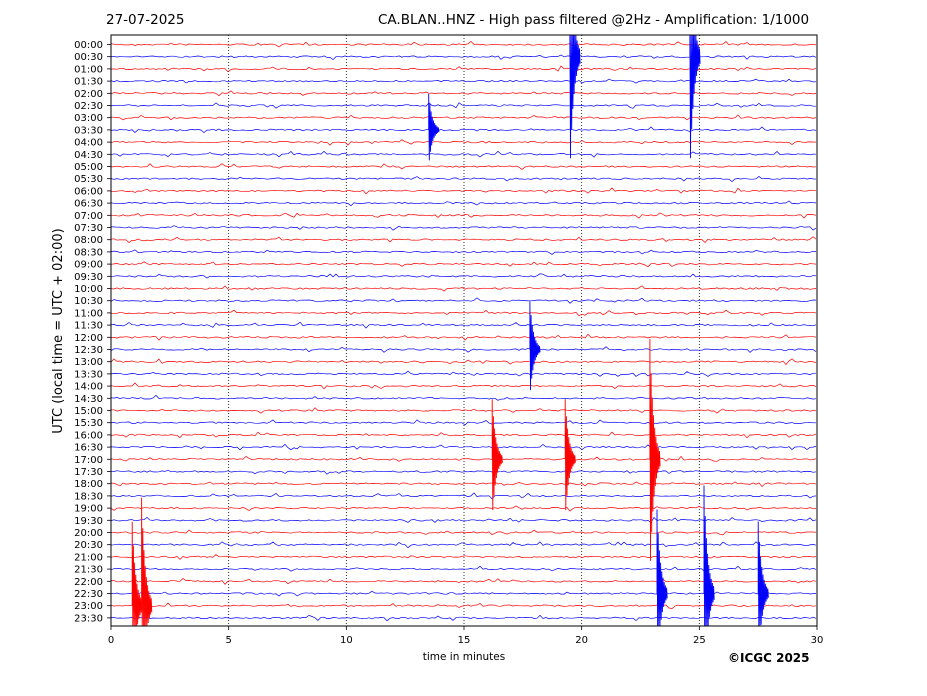  What do you see at coordinates (88, 582) in the screenshot?
I see `y-tick-label: 22:00` at bounding box center [88, 582].